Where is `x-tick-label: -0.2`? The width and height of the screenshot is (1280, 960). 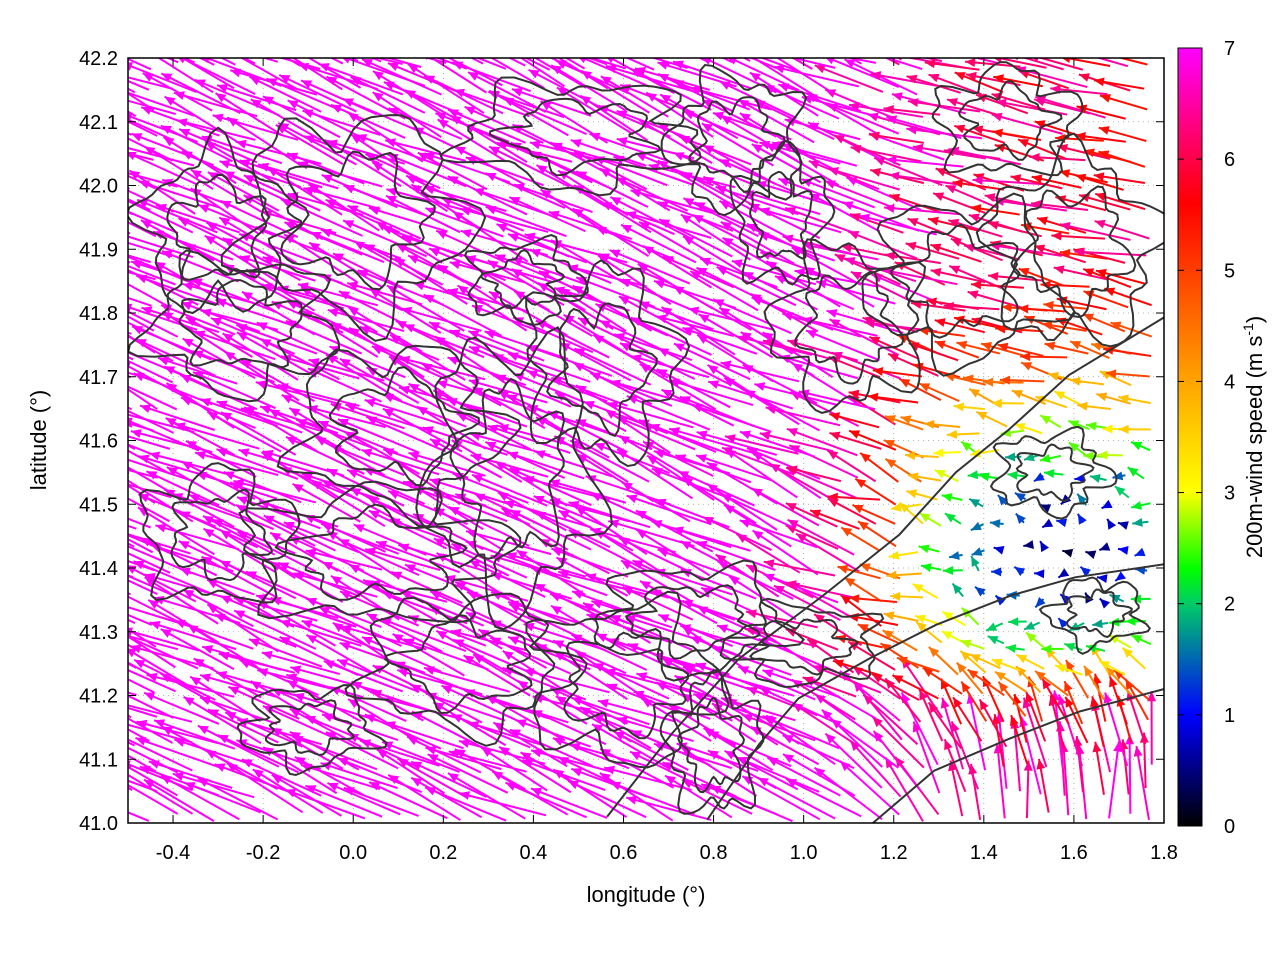
x-tick-label: -0.2 is located at coordinates (263, 853).